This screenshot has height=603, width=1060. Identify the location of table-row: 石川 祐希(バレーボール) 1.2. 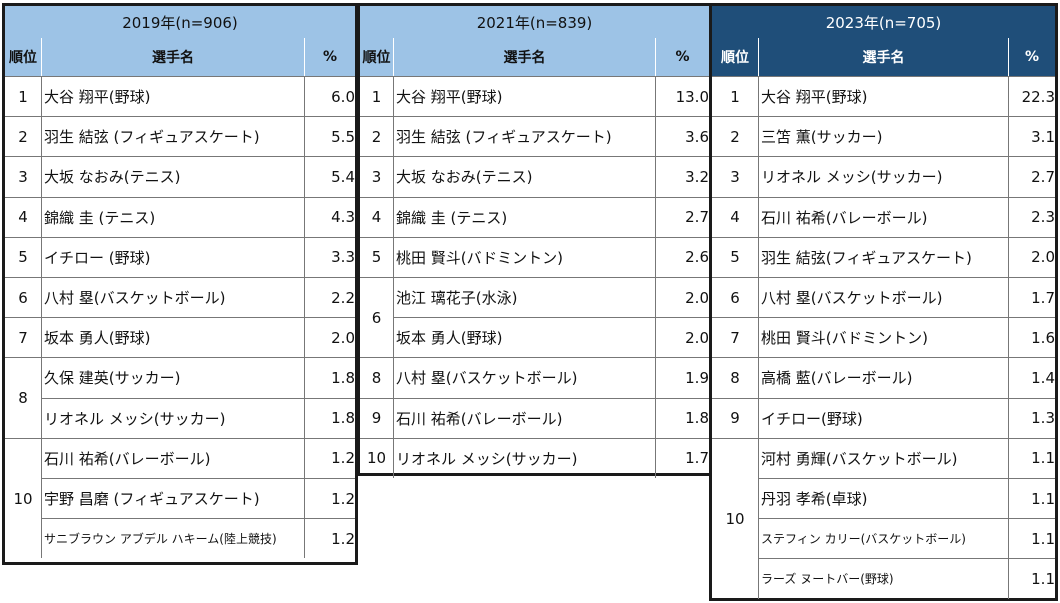
(180, 457).